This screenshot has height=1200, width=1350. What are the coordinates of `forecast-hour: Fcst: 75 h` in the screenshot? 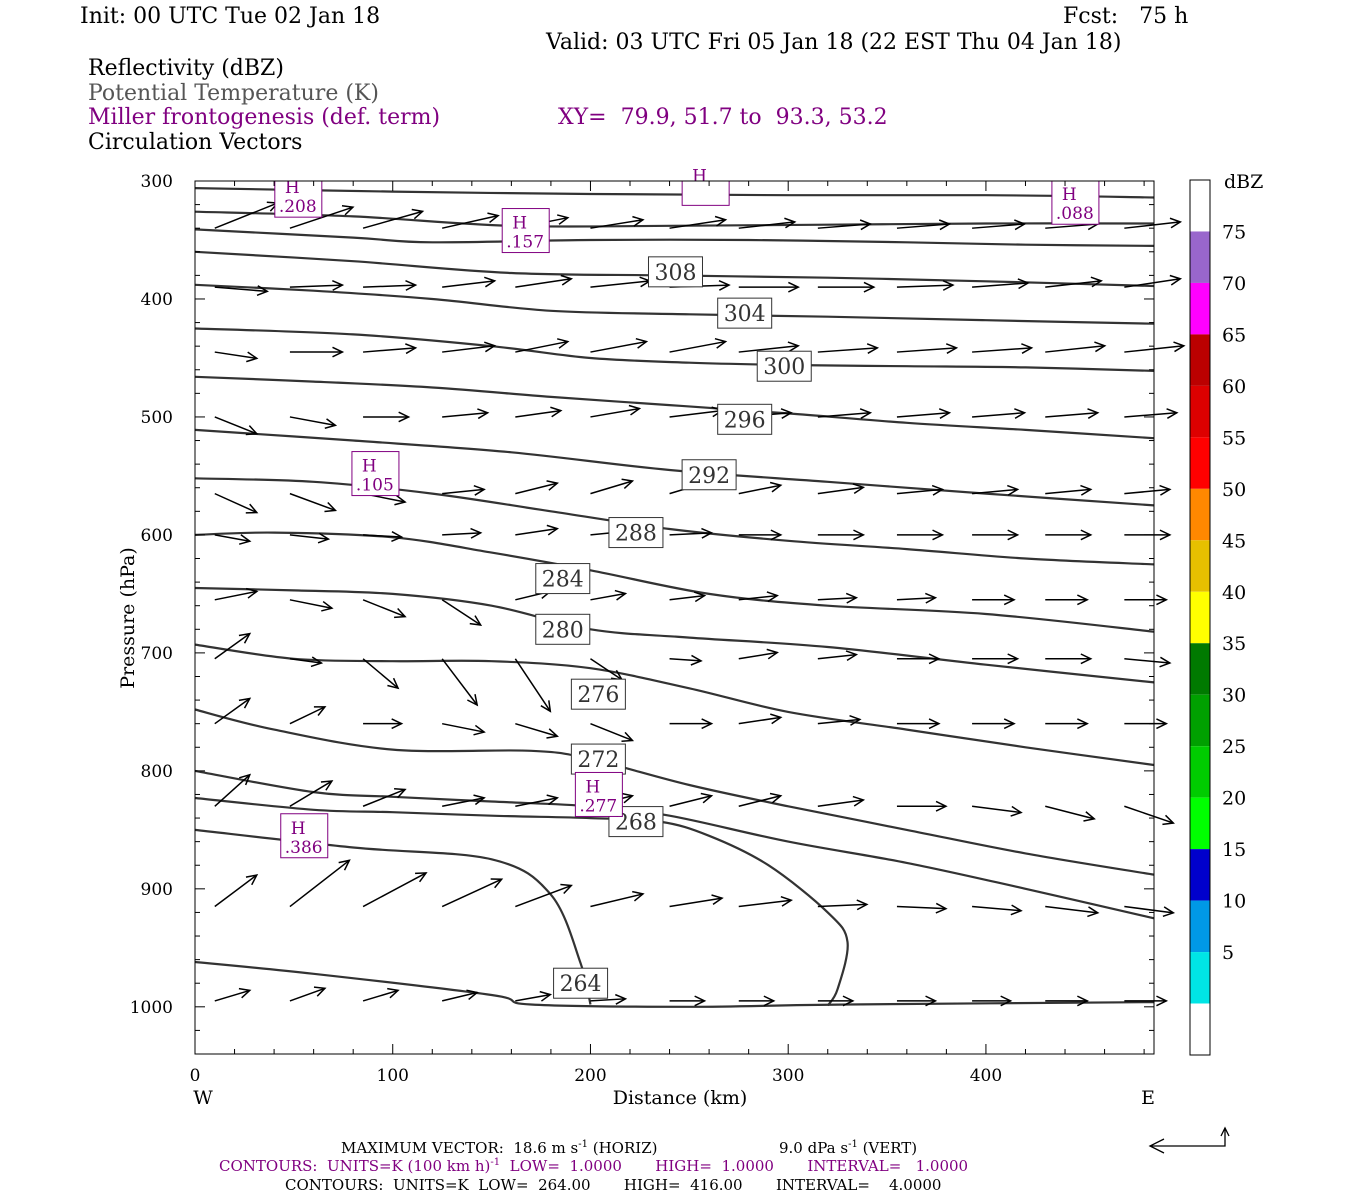 It's located at (1126, 16).